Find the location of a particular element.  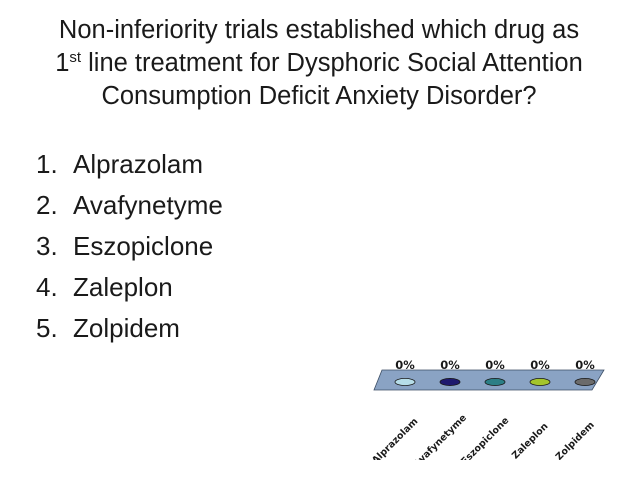

answer-number: 5. is located at coordinates (47, 328).